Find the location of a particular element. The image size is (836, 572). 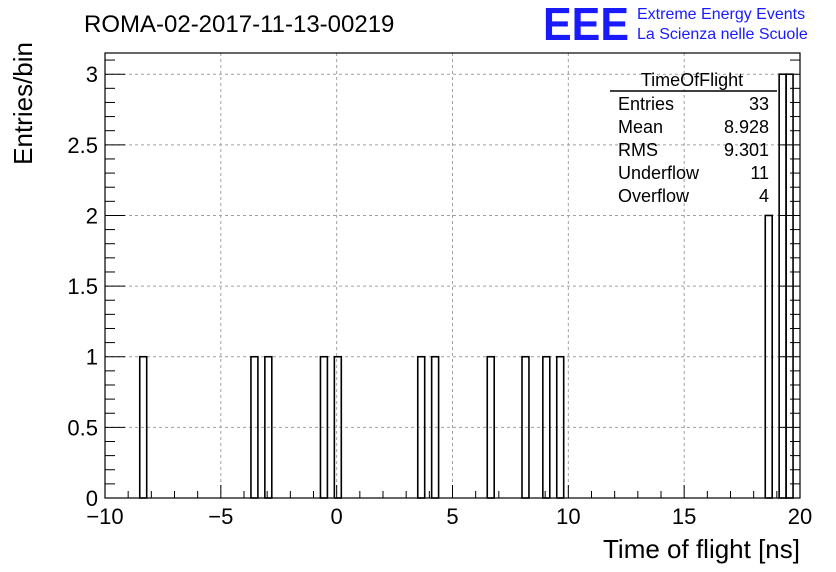

stats-row-value: 11 is located at coordinates (759, 173).